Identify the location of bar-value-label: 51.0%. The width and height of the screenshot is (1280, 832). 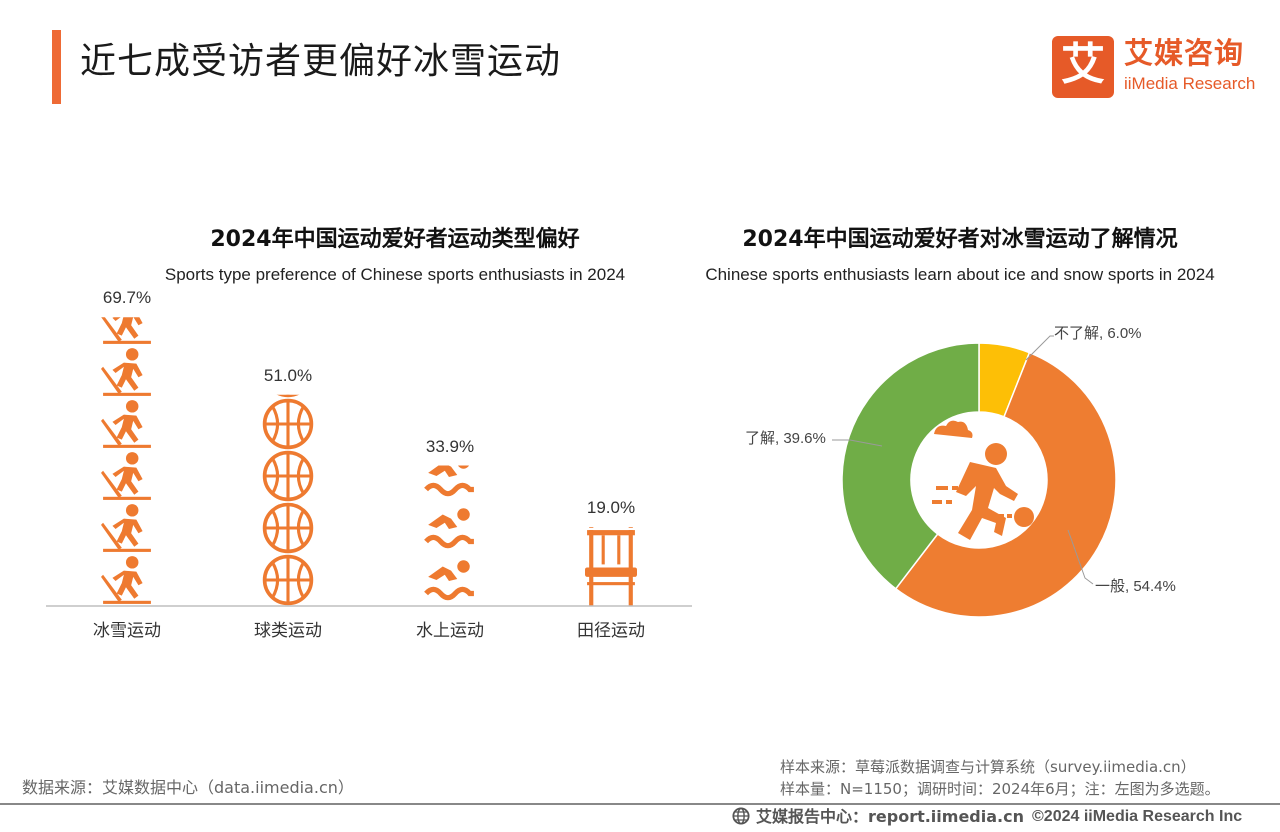
(288, 375).